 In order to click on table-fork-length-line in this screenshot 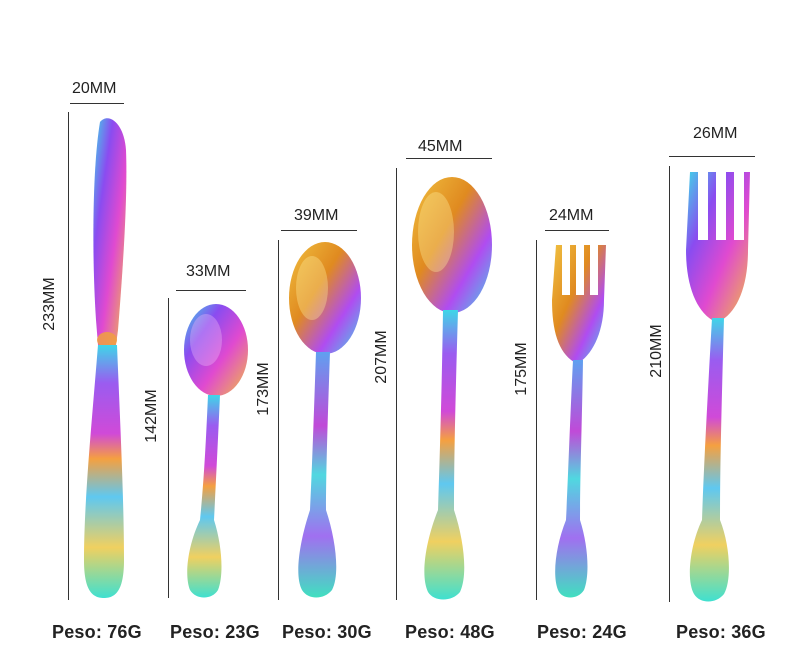, I will do `click(669, 384)`.